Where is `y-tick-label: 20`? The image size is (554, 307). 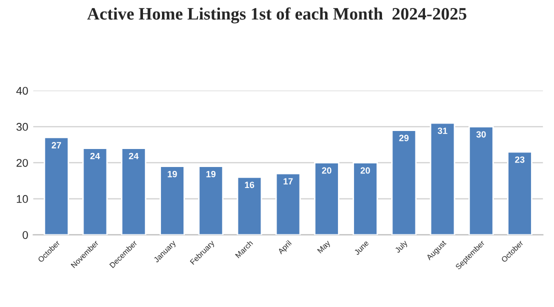 y-tick-label: 20 is located at coordinates (22, 162).